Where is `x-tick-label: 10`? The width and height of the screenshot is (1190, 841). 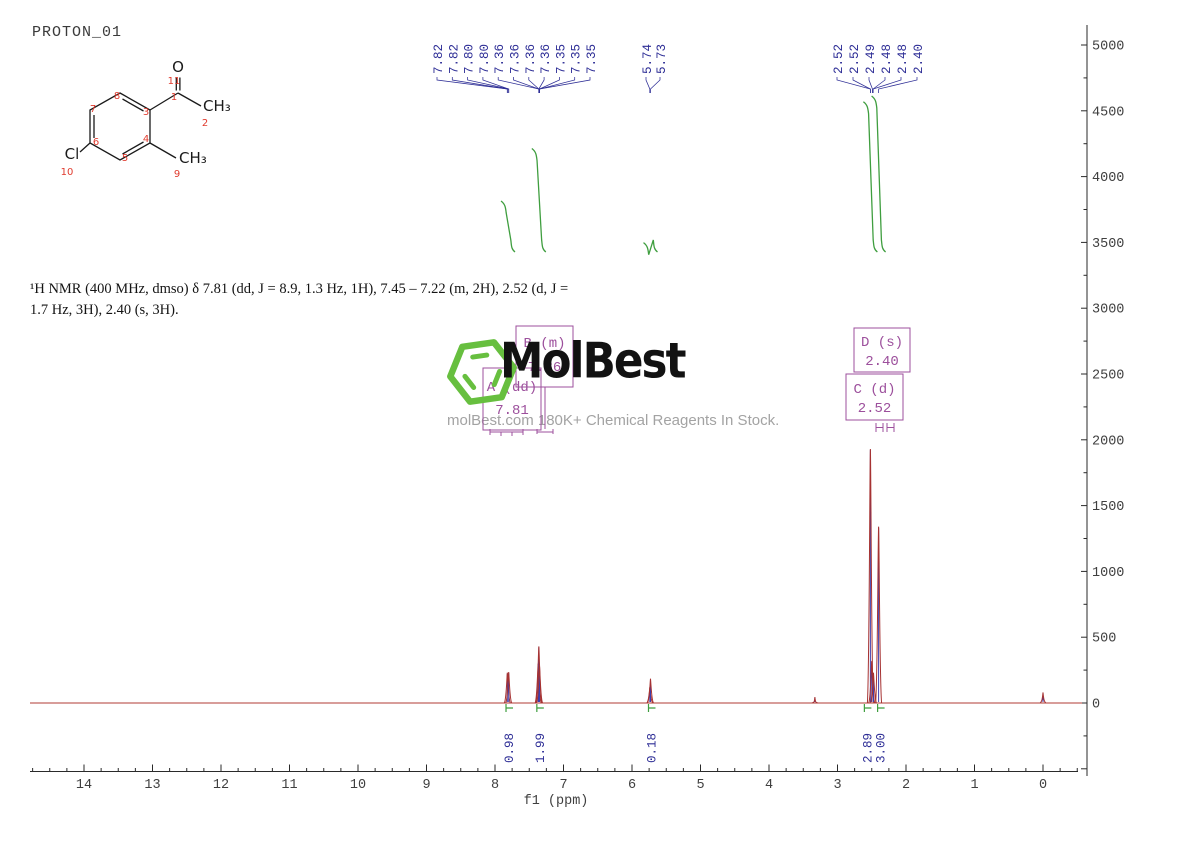 x-tick-label: 10 is located at coordinates (358, 785).